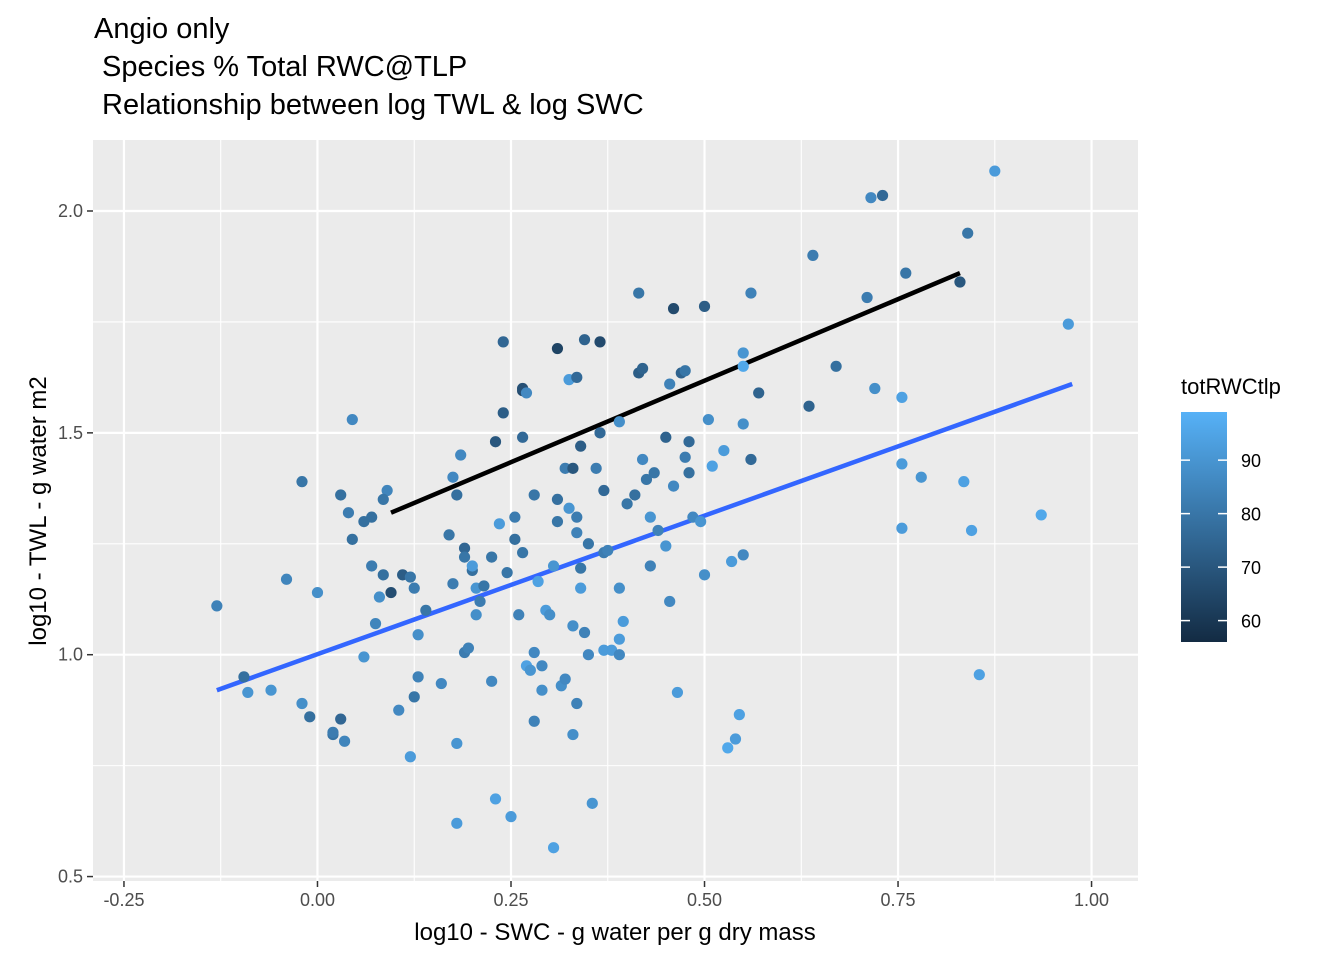 This screenshot has height=960, width=1344. I want to click on x-axis-ticks: -0.25 0.00 0.25 0.50 0.75 1.00, so click(606, 895).